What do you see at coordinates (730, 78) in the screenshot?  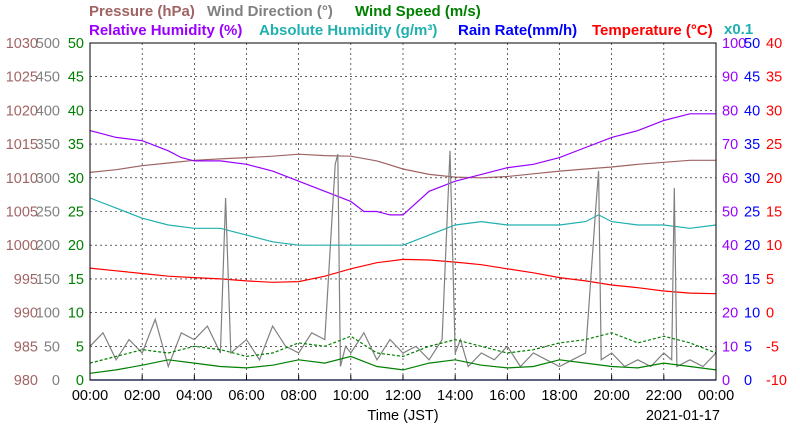 I see `y-tick-humidity: 90` at bounding box center [730, 78].